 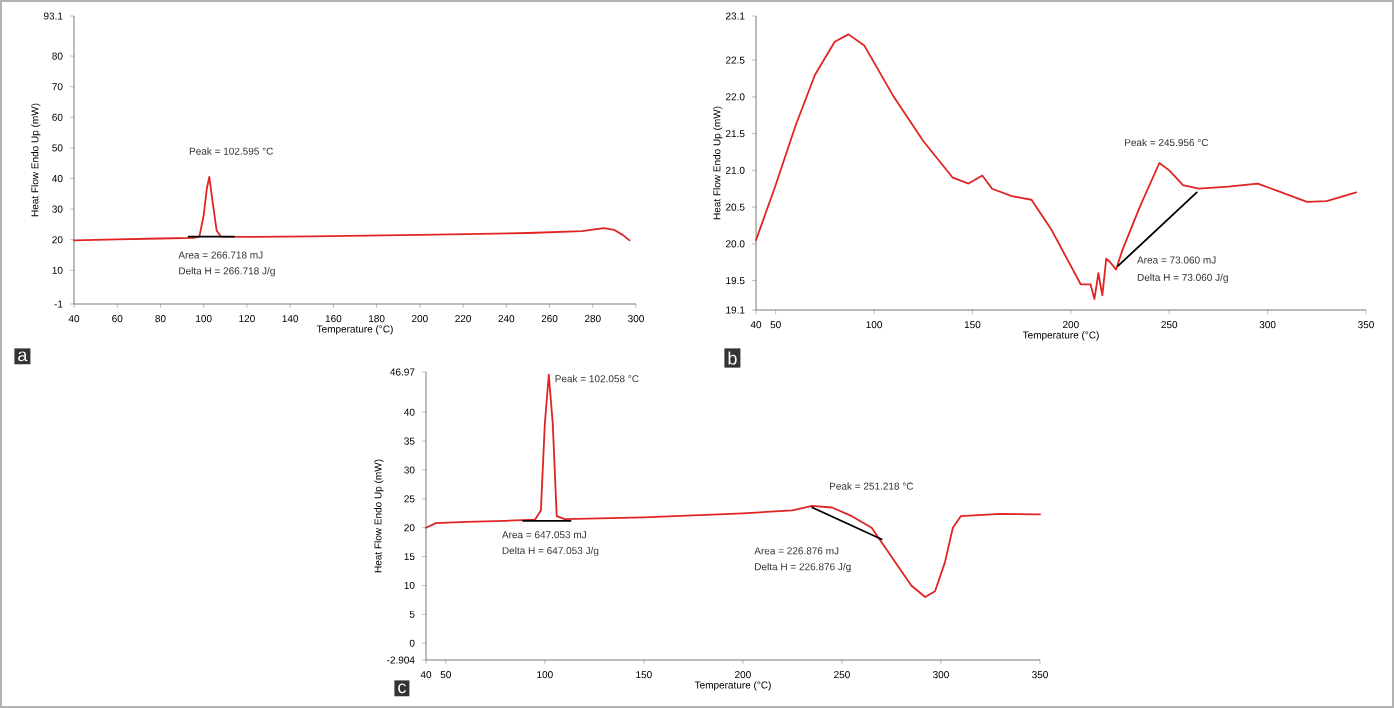 What do you see at coordinates (352, 209) in the screenshot?
I see `line-series` at bounding box center [352, 209].